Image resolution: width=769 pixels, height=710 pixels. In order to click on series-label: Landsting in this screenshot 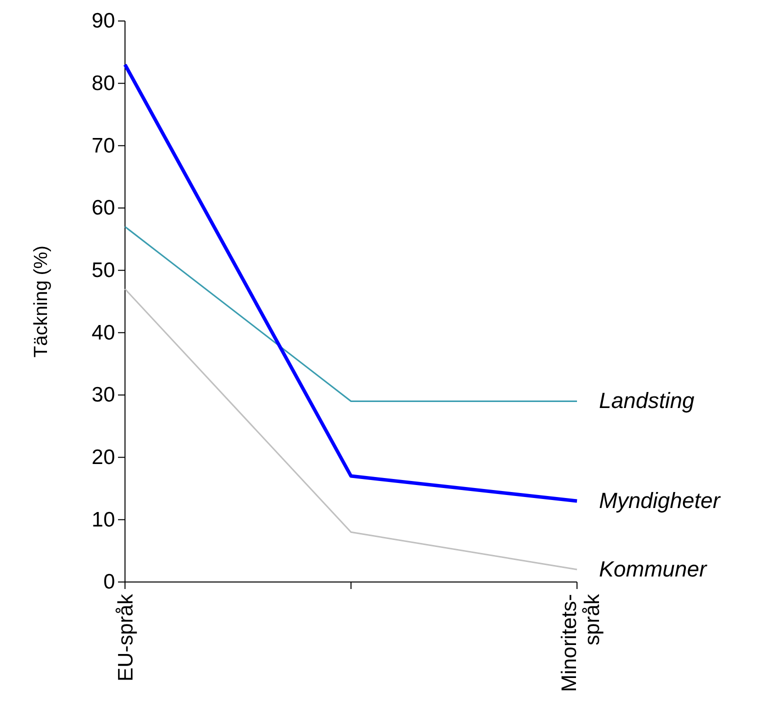, I will do `click(647, 401)`.